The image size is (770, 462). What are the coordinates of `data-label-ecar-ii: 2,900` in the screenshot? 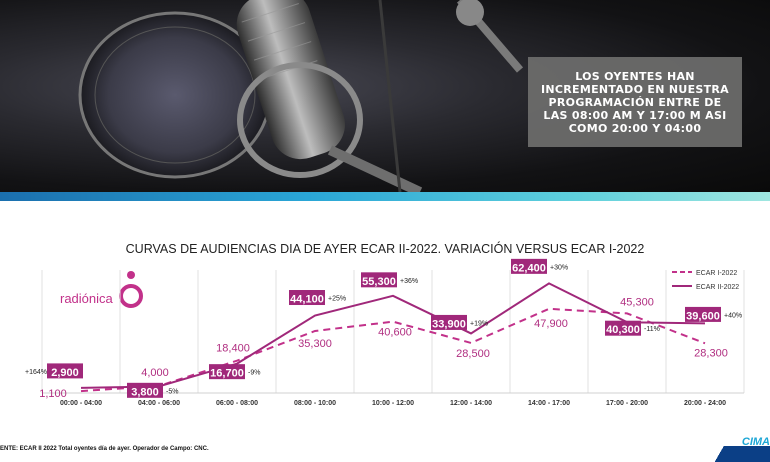 It's located at (65, 373).